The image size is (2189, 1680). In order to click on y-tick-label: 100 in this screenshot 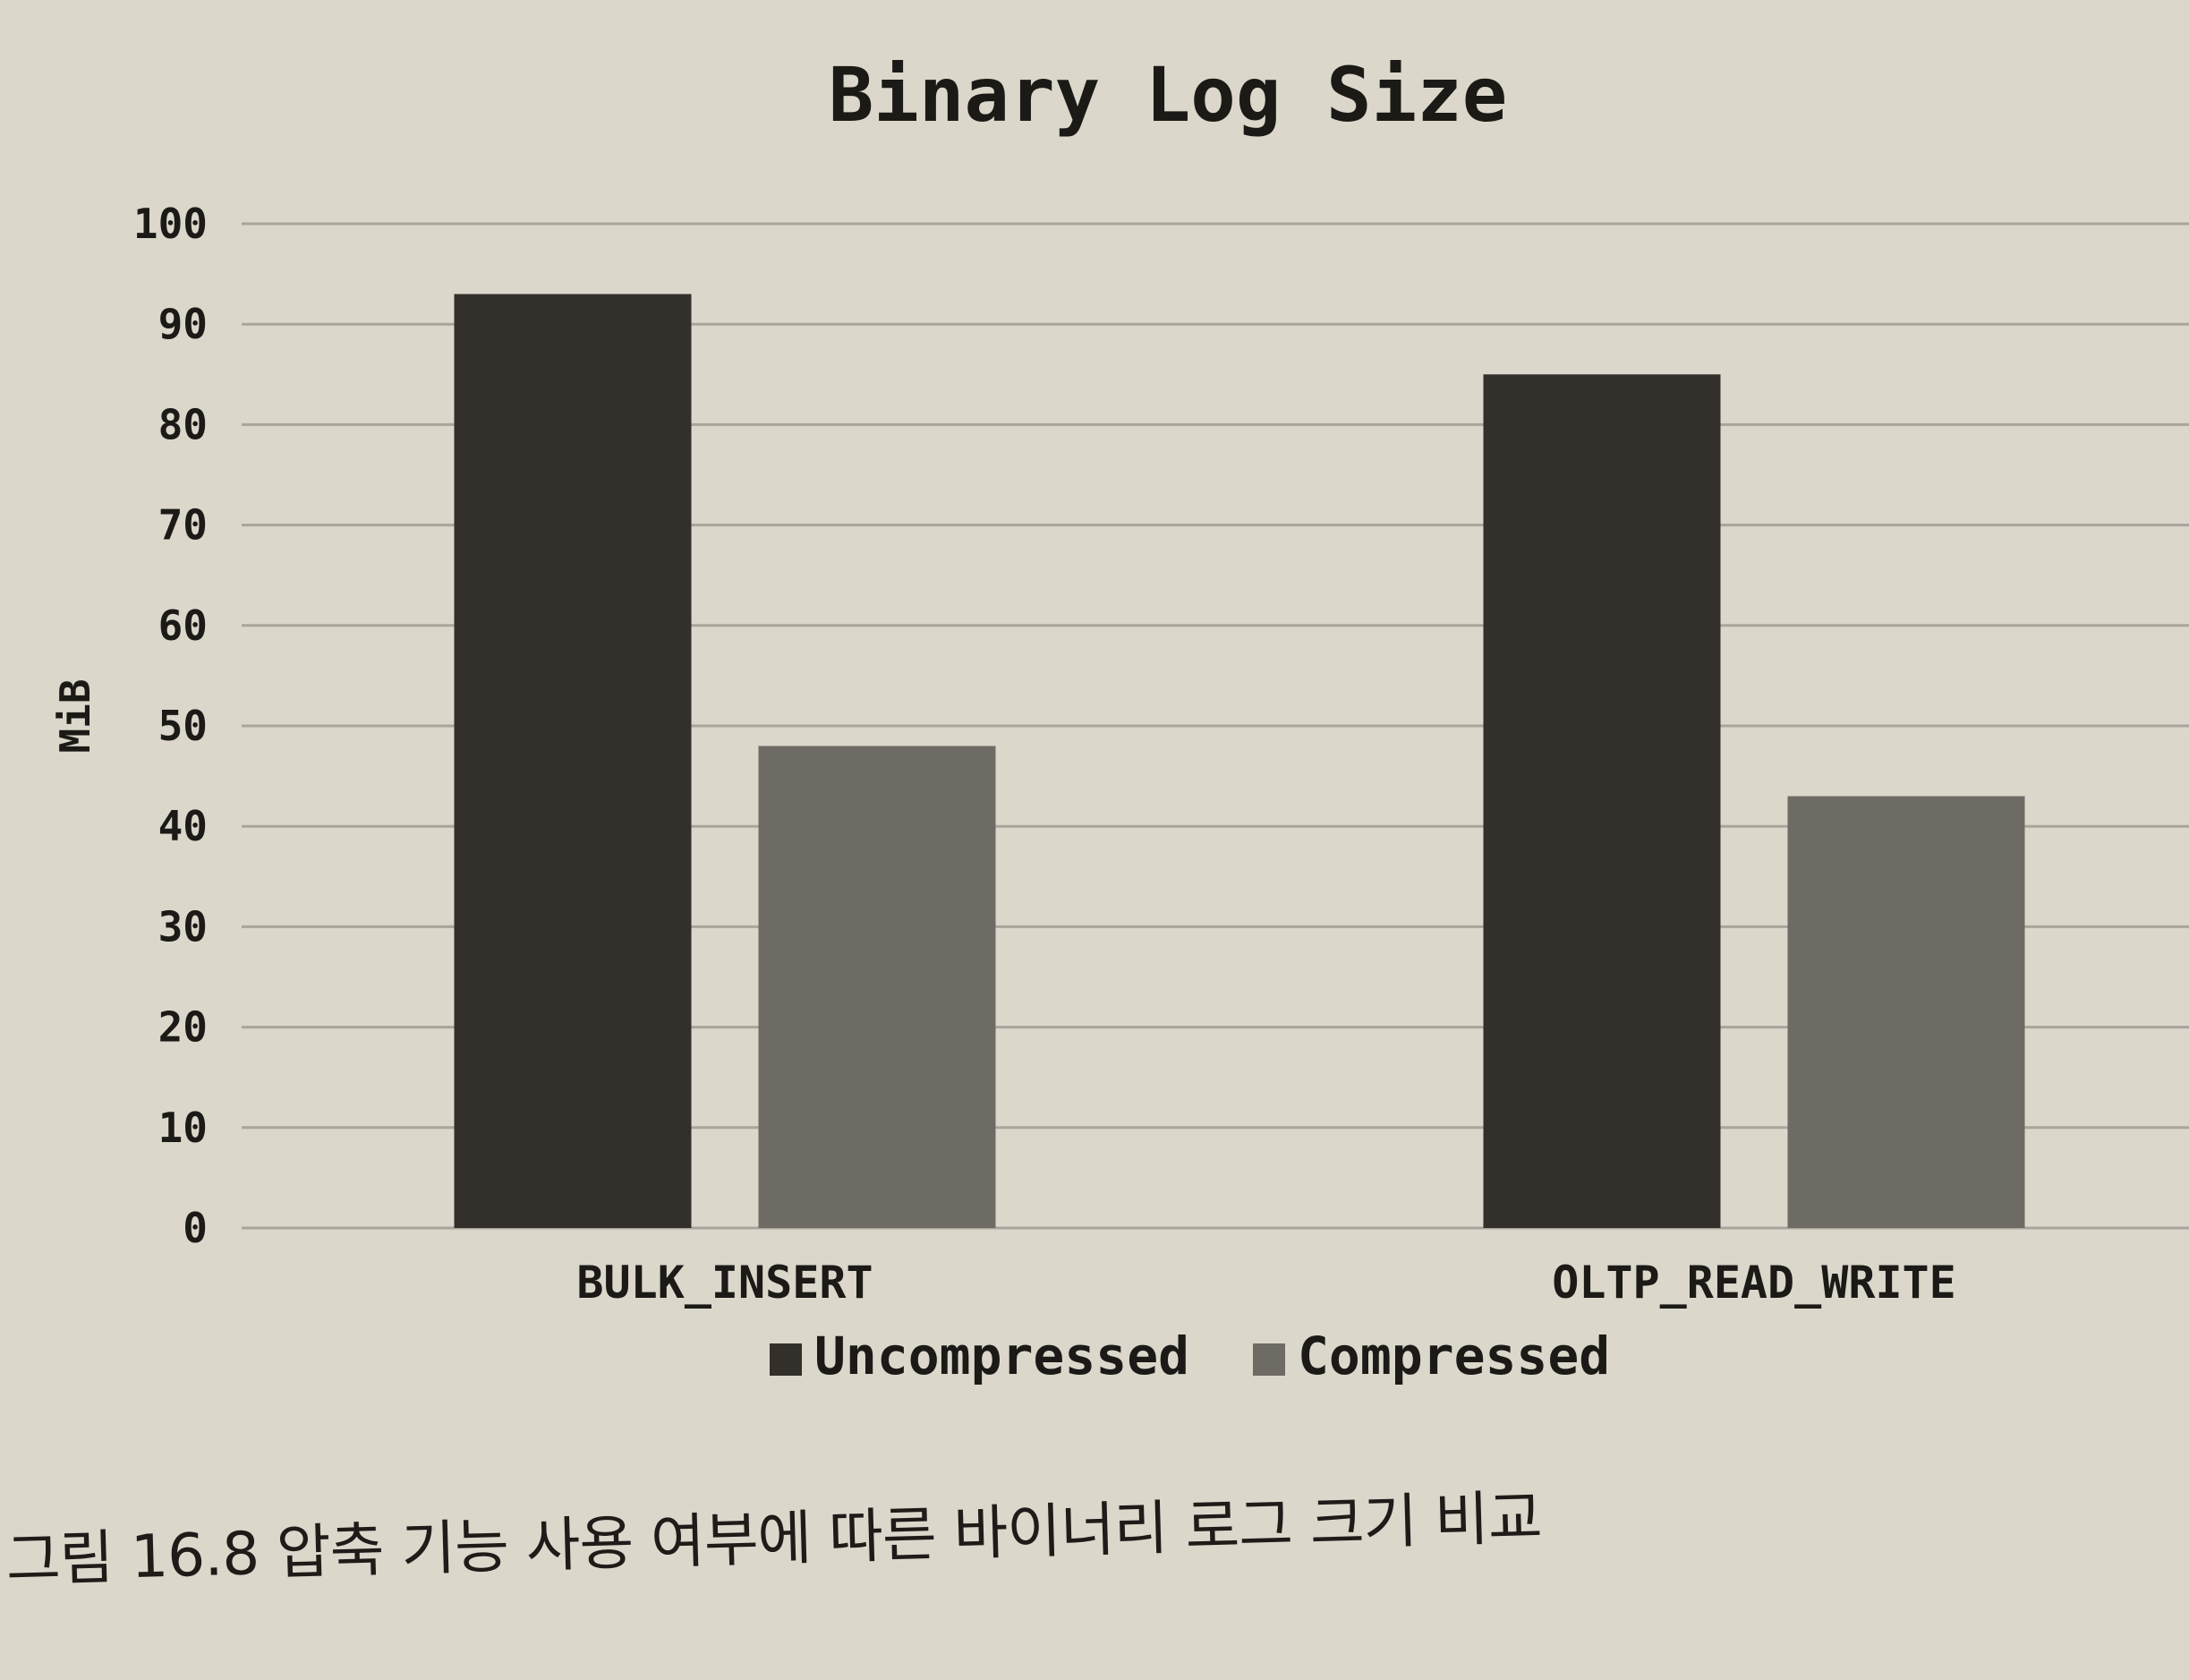, I will do `click(170, 224)`.